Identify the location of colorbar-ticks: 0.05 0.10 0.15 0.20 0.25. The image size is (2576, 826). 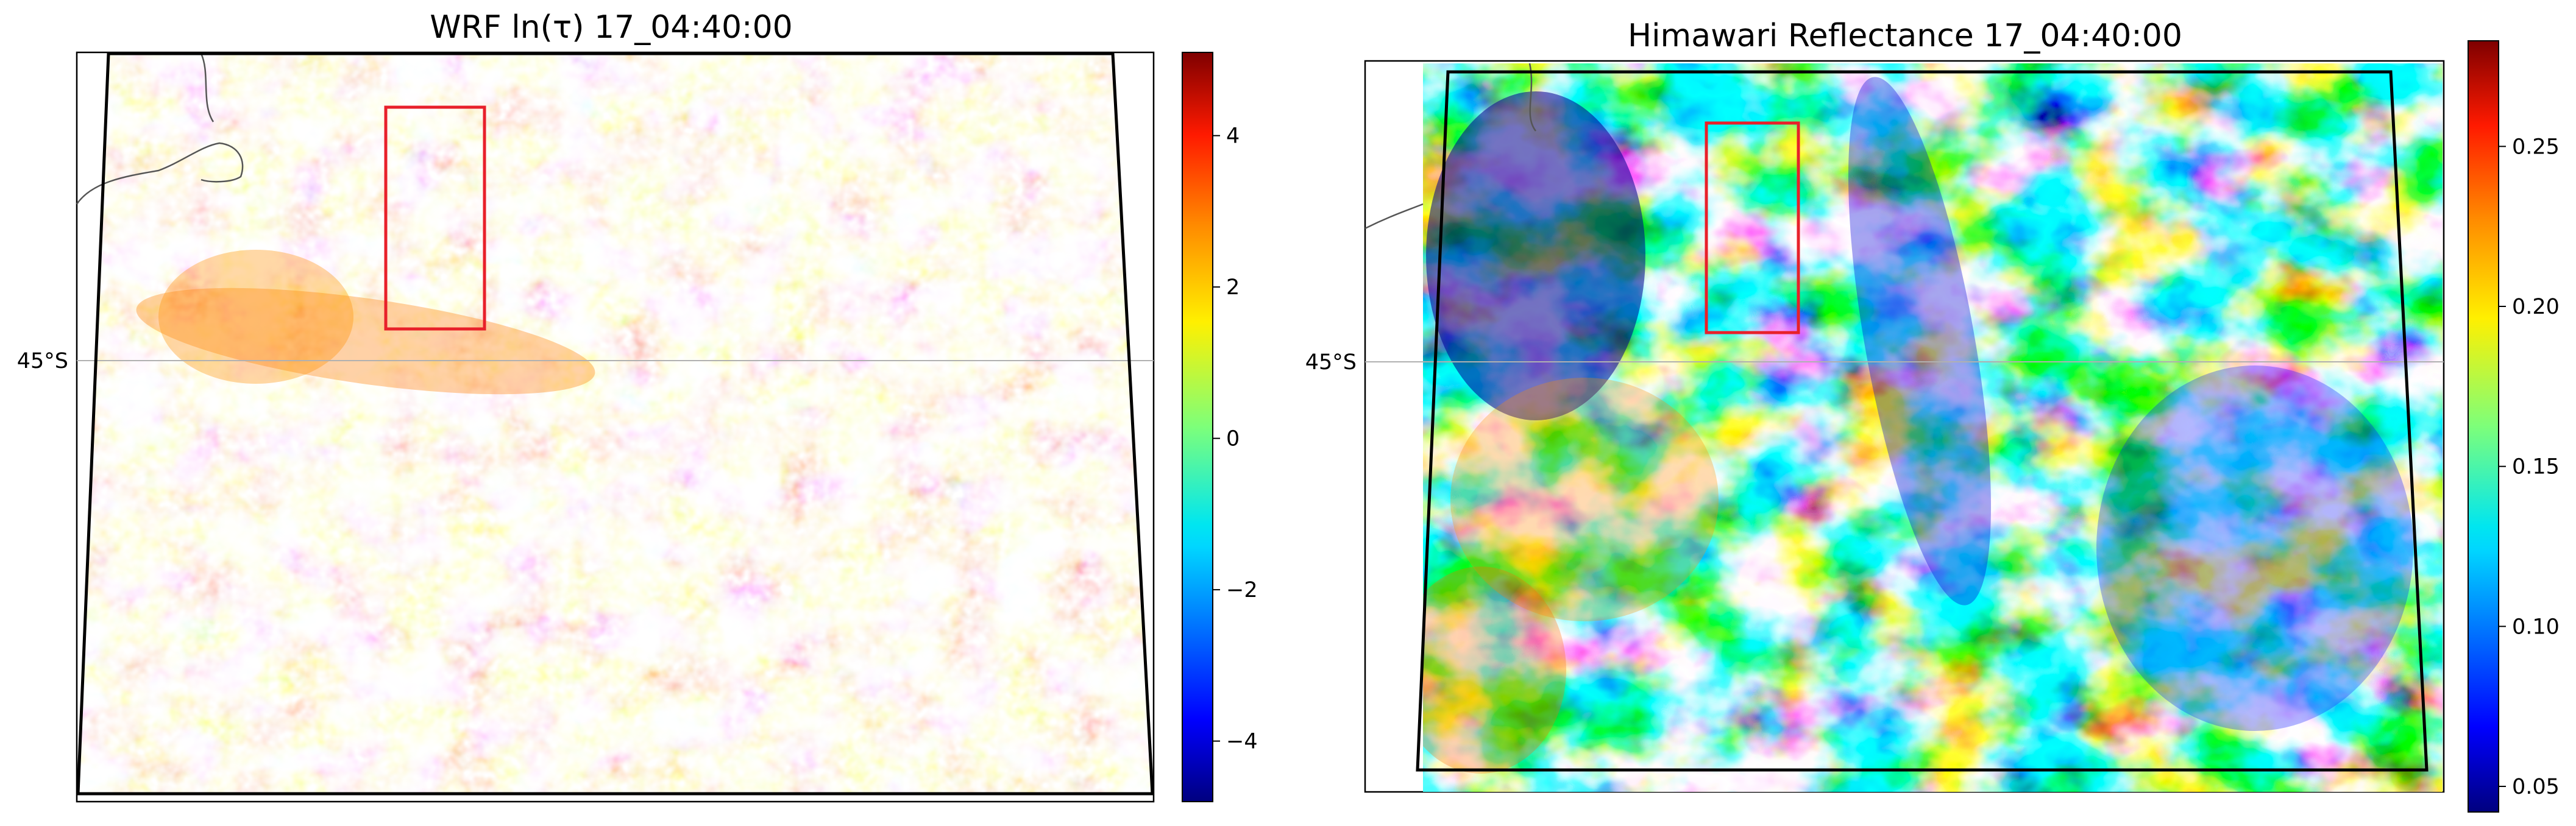
(2529, 467).